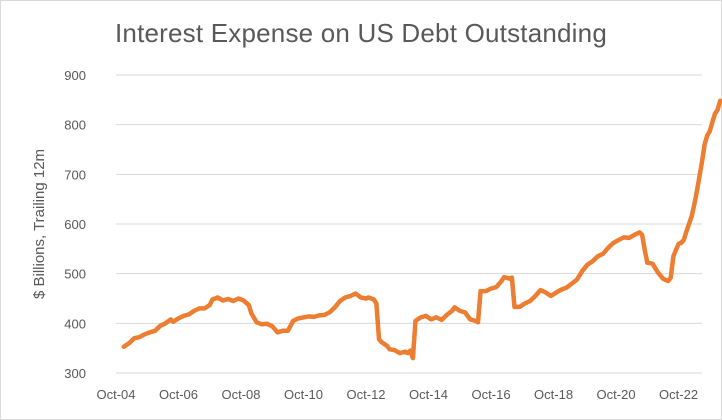 This screenshot has width=722, height=420. I want to click on chart-title: Interest Expense on US Debt Outstanding, so click(361, 33).